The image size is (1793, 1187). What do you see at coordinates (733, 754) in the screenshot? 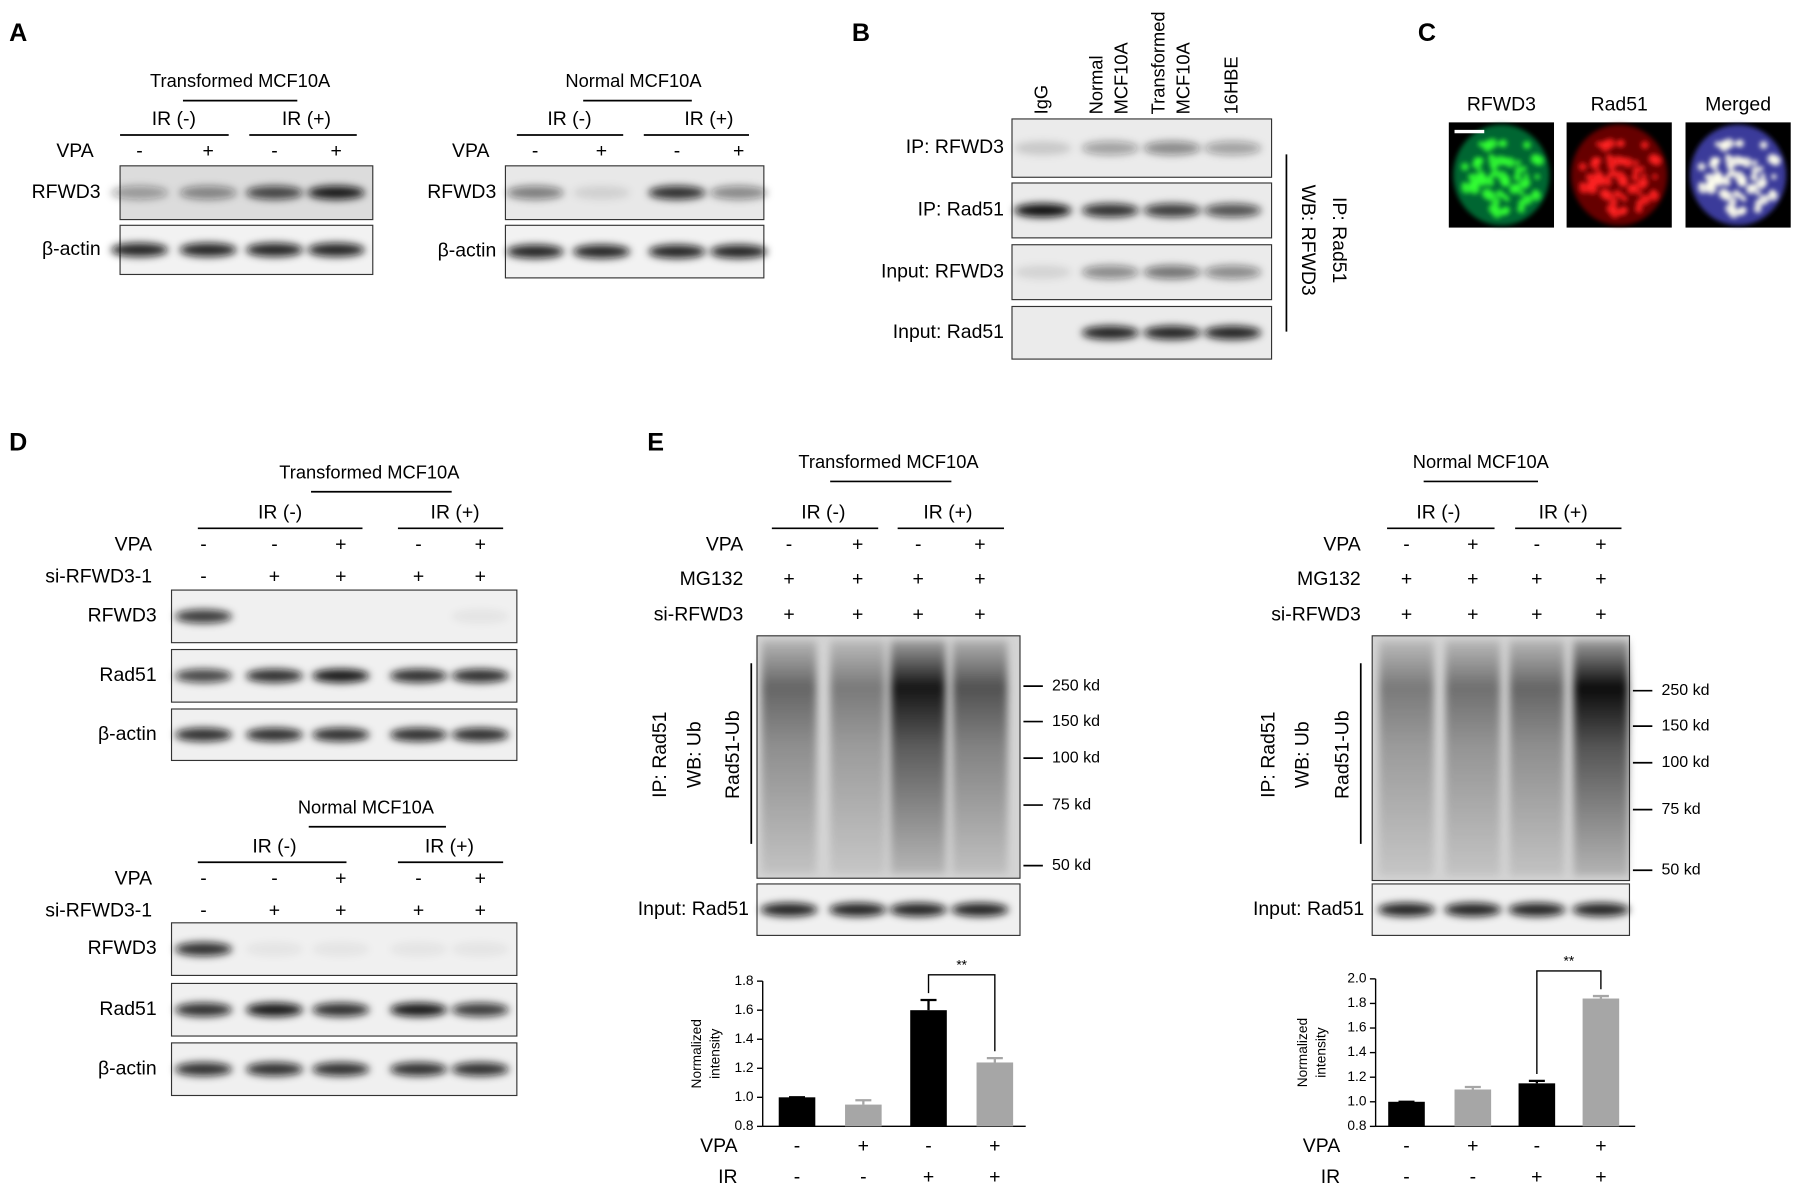
I see `side-label: Rad51-Ub` at bounding box center [733, 754].